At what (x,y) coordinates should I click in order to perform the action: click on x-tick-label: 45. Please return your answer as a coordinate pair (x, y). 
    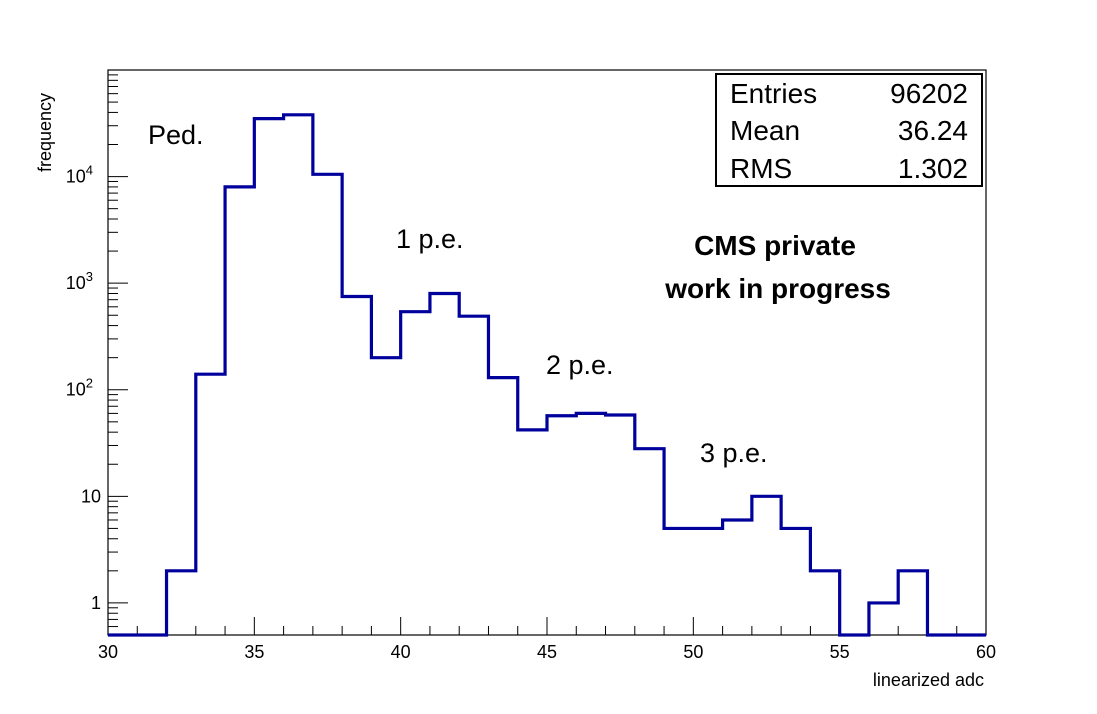
    Looking at the image, I should click on (547, 652).